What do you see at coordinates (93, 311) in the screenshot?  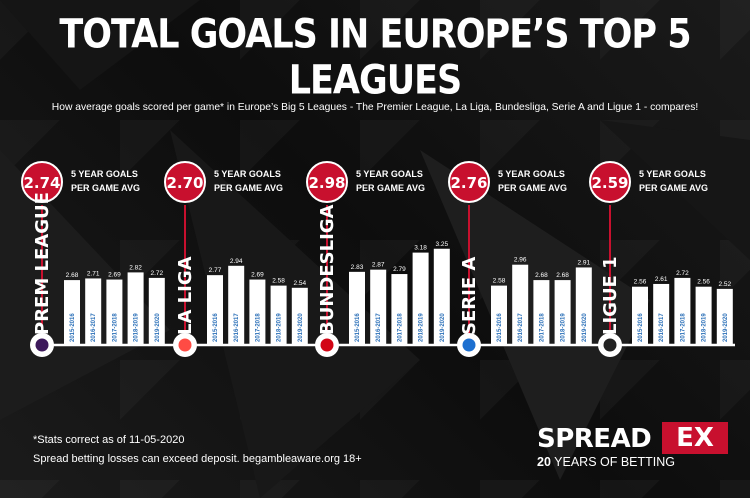 I see `bar-prem-league-2016-2017` at bounding box center [93, 311].